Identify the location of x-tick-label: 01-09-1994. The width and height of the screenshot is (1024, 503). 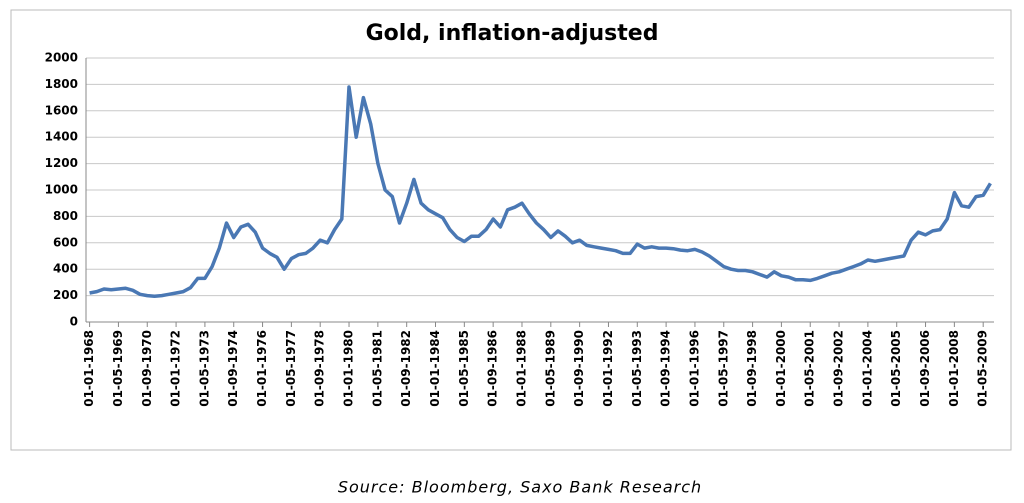
(666, 368).